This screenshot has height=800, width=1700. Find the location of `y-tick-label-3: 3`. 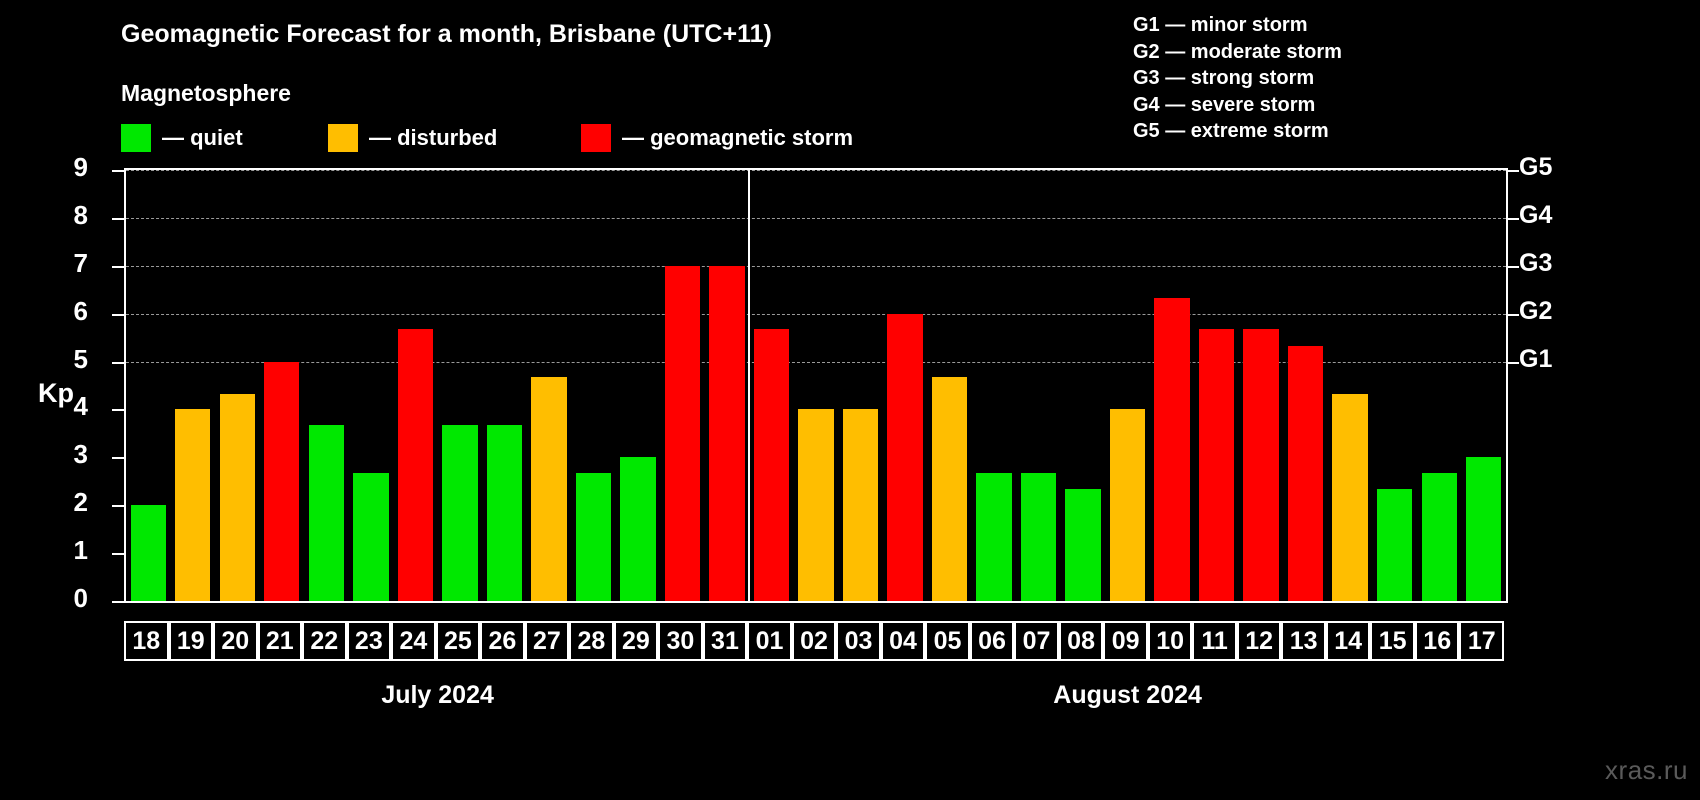

y-tick-label-3: 3 is located at coordinates (80, 454).